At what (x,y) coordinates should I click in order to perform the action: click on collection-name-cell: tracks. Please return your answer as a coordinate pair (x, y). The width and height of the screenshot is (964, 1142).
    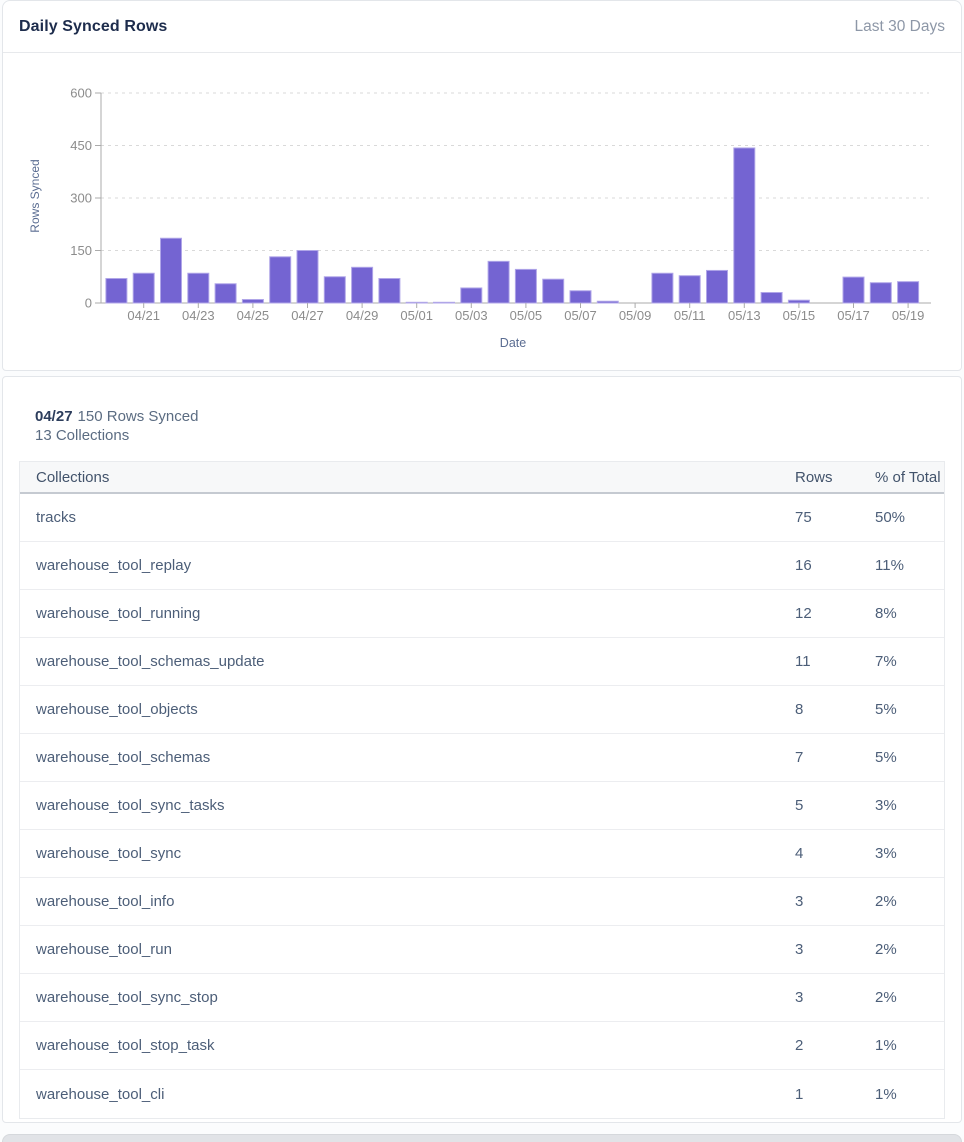
    Looking at the image, I should click on (56, 517).